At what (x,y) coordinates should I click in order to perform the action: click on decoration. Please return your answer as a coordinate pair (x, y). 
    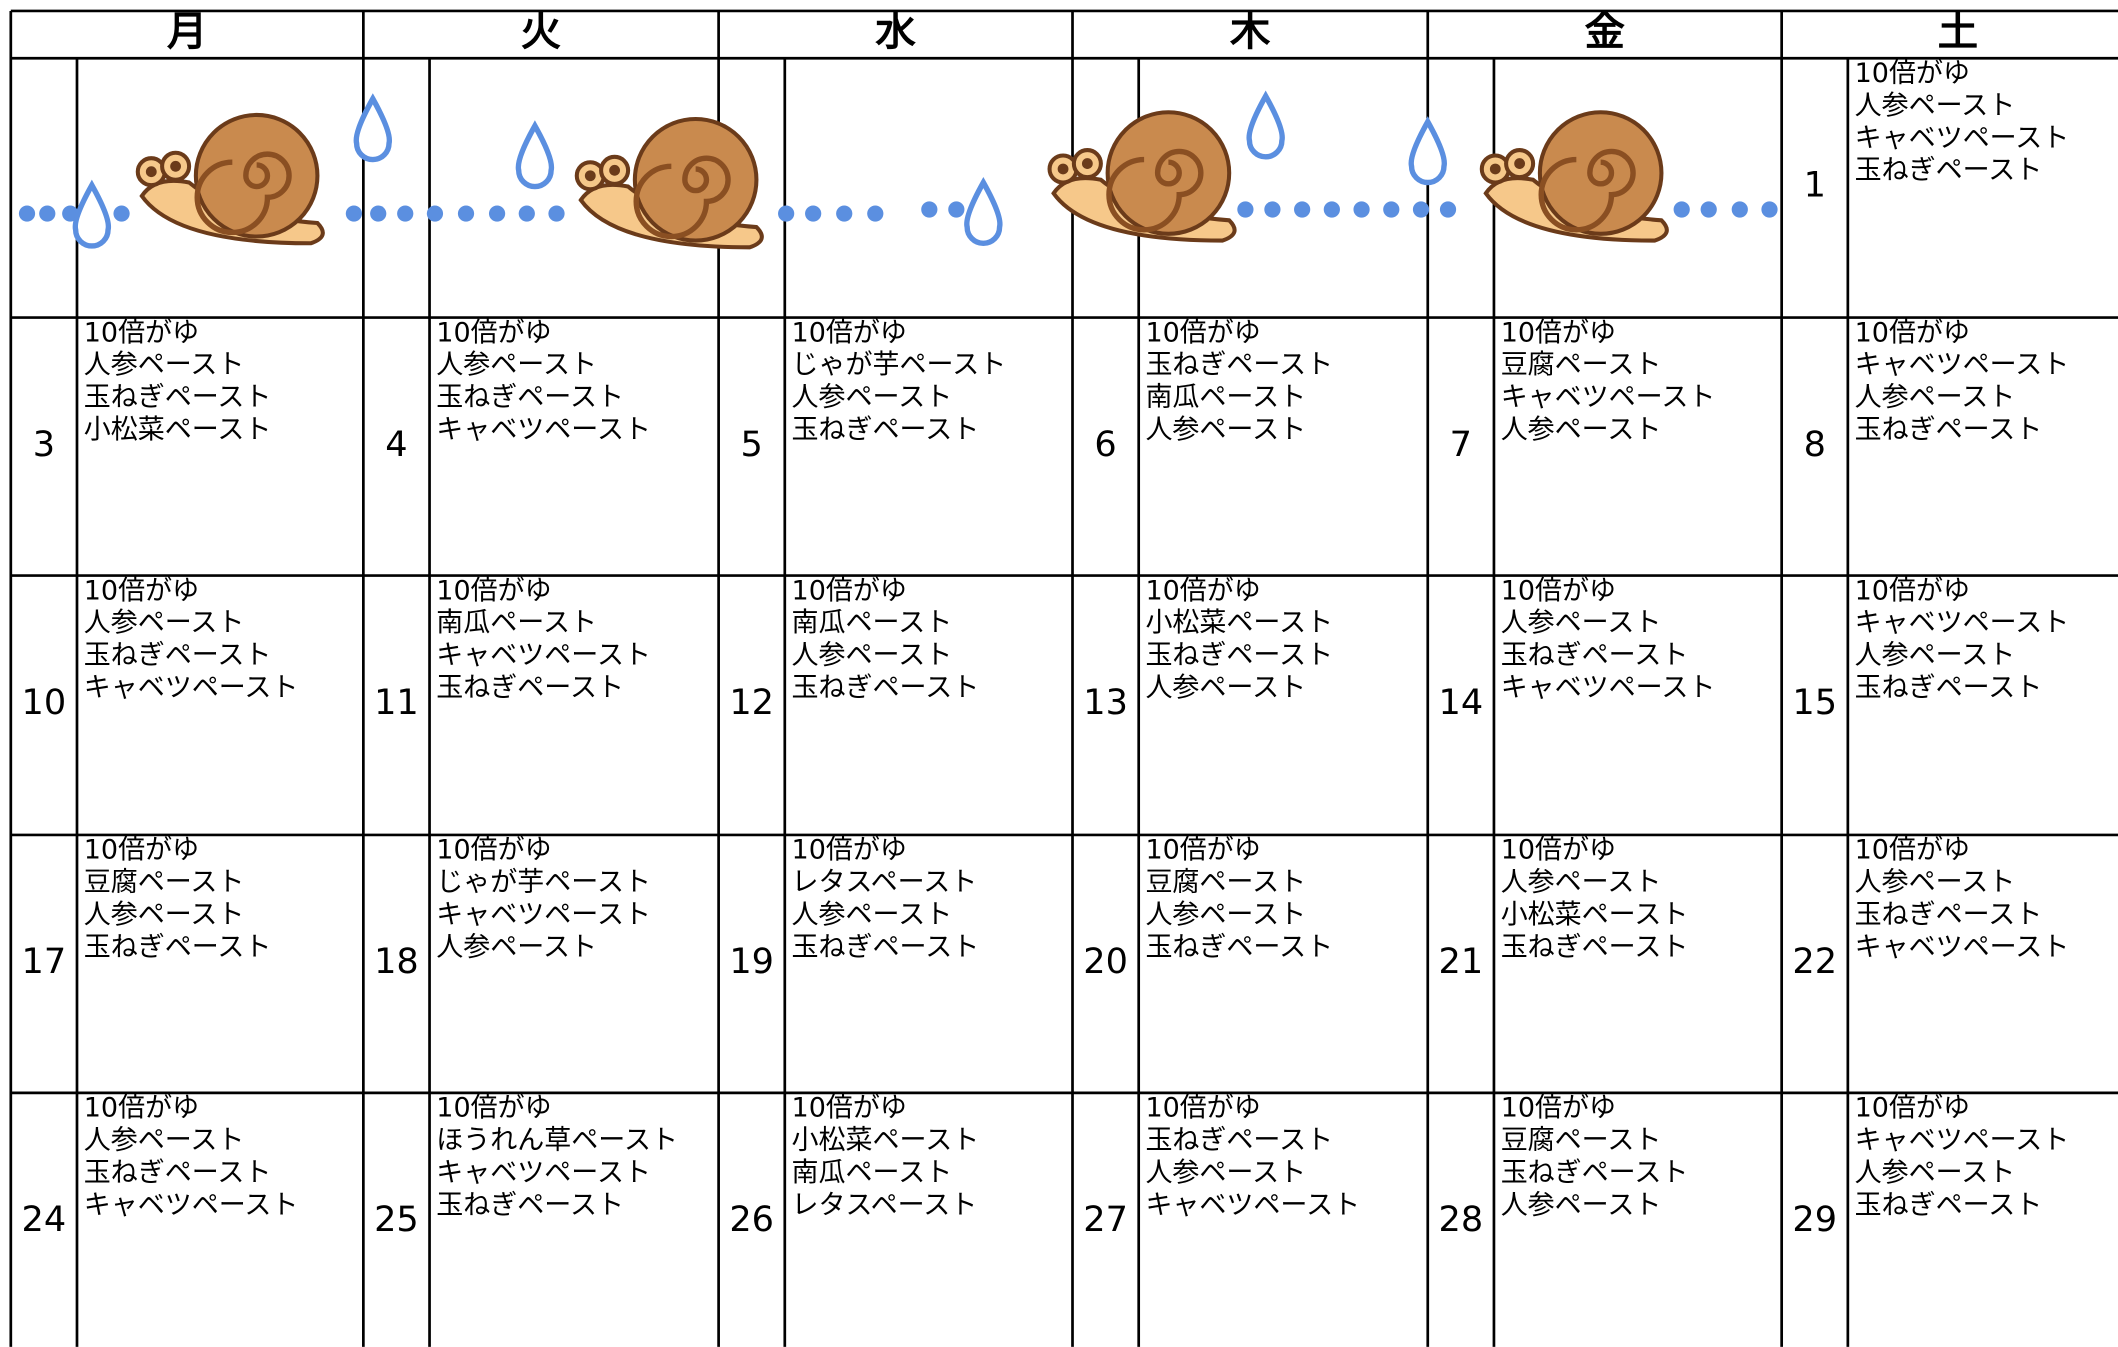
    Looking at the image, I should click on (898, 170).